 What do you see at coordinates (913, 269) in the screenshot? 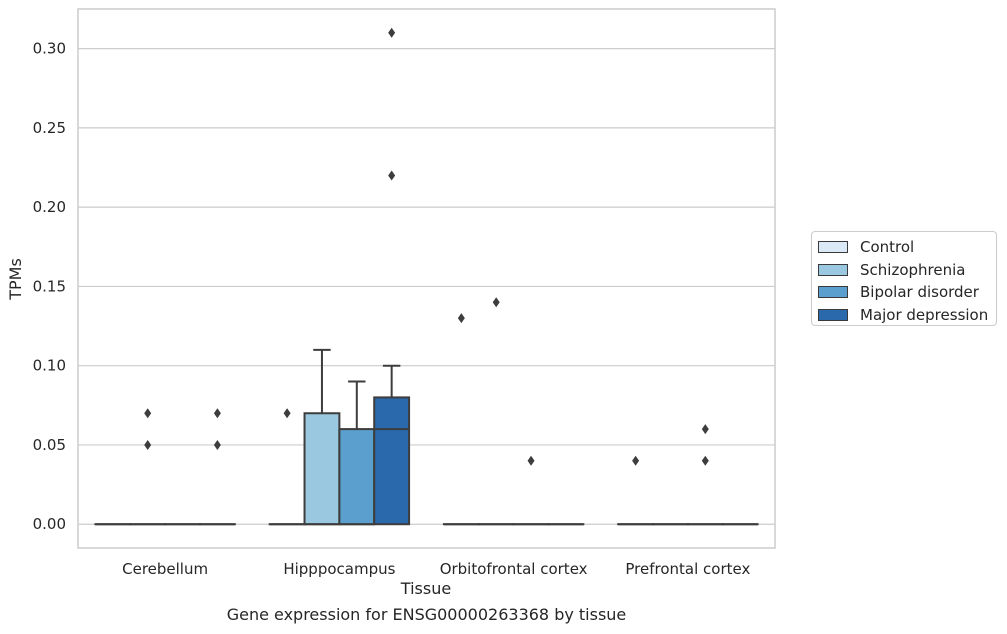
I see `legend-label: Schizophrenia` at bounding box center [913, 269].